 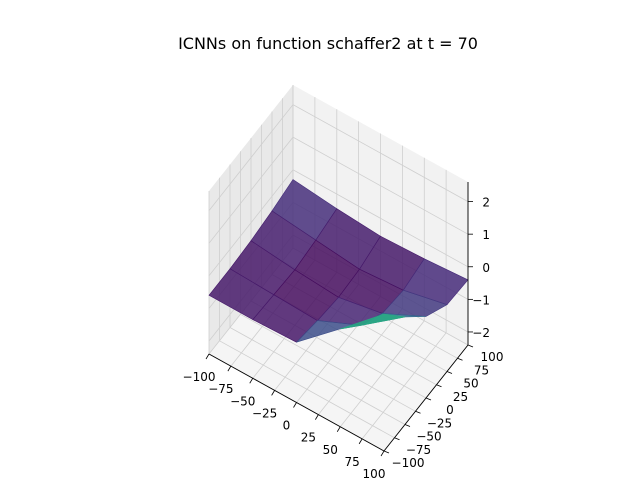 I want to click on x-tick-label: −25, so click(x=264, y=413).